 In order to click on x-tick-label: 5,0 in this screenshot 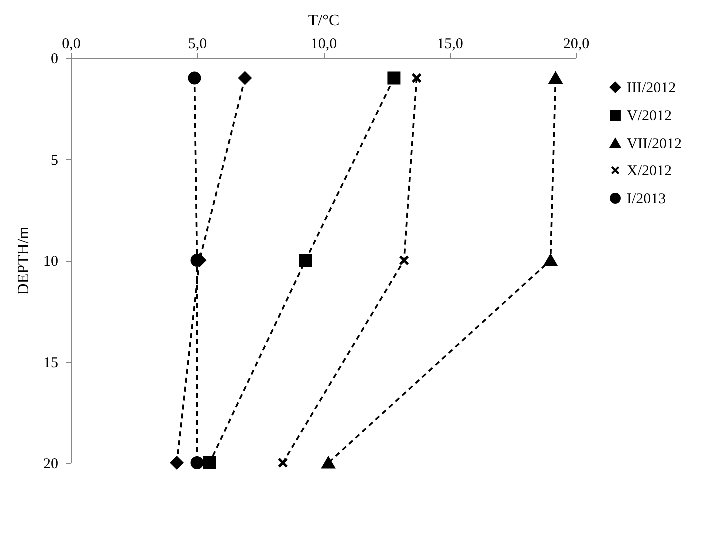, I will do `click(198, 44)`.